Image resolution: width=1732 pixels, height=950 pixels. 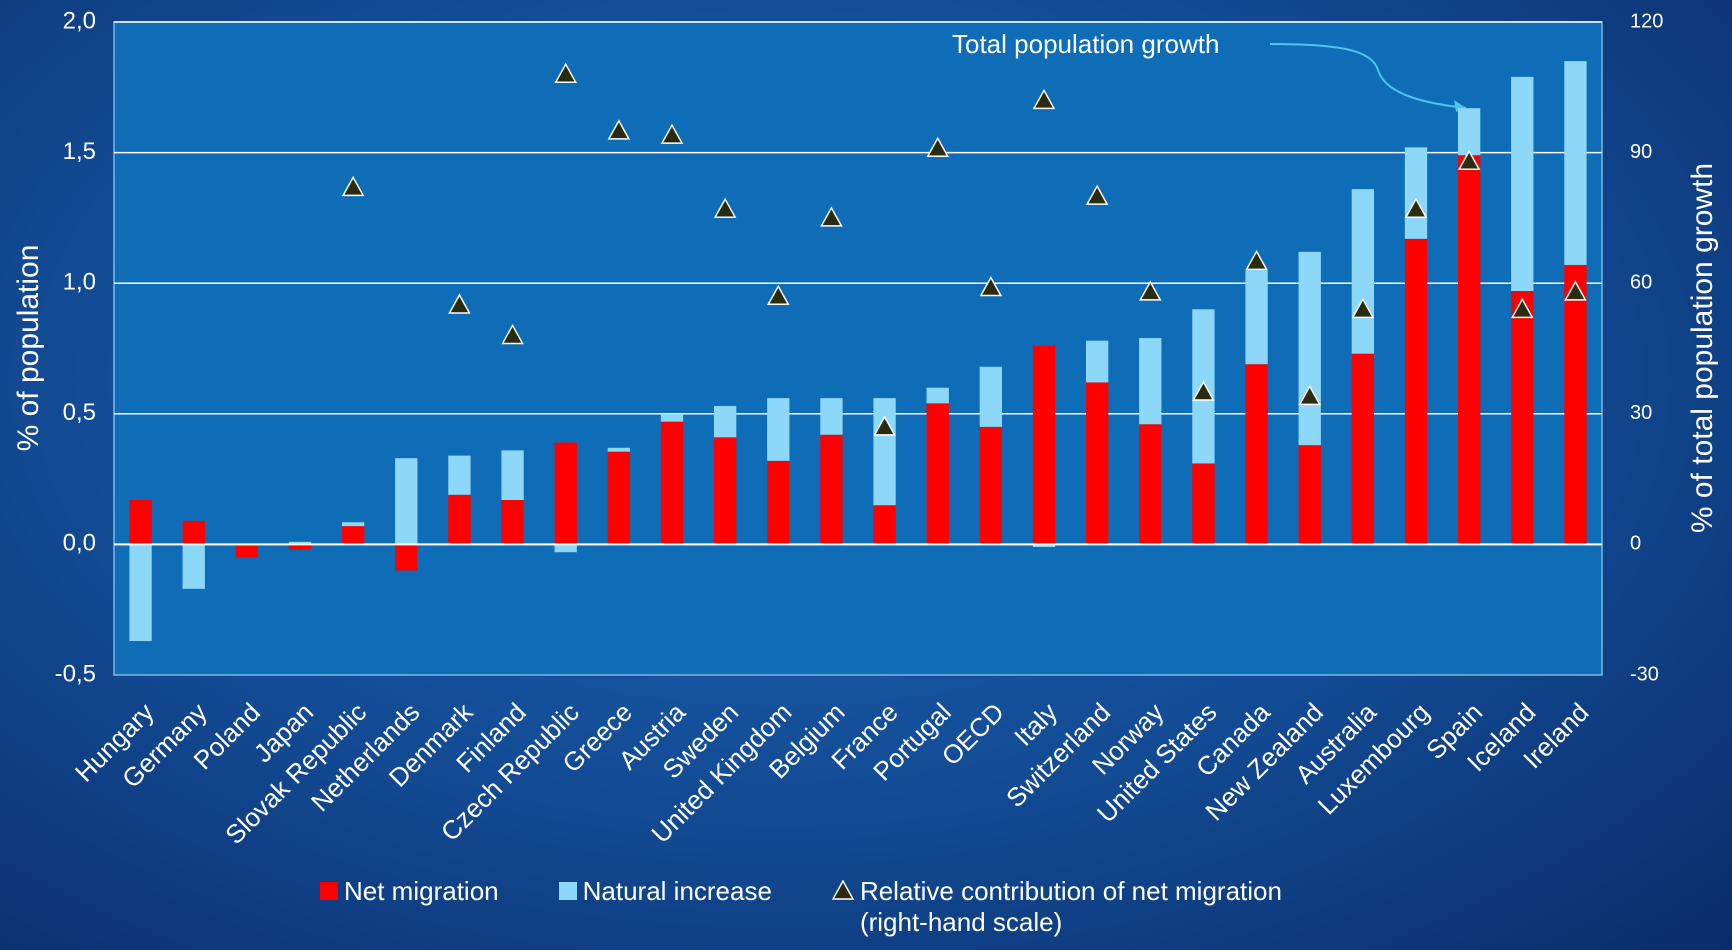 I want to click on y2-tick-label: 120, so click(x=1646, y=21).